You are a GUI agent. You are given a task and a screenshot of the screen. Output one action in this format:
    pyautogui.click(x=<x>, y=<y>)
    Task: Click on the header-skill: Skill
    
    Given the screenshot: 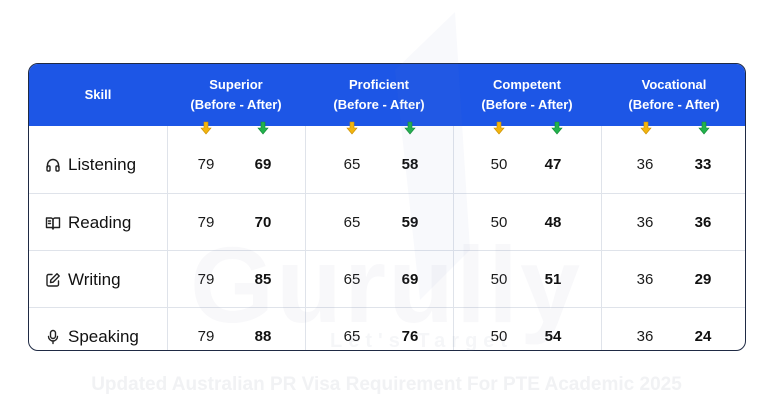 What is the action you would take?
    pyautogui.click(x=98, y=95)
    